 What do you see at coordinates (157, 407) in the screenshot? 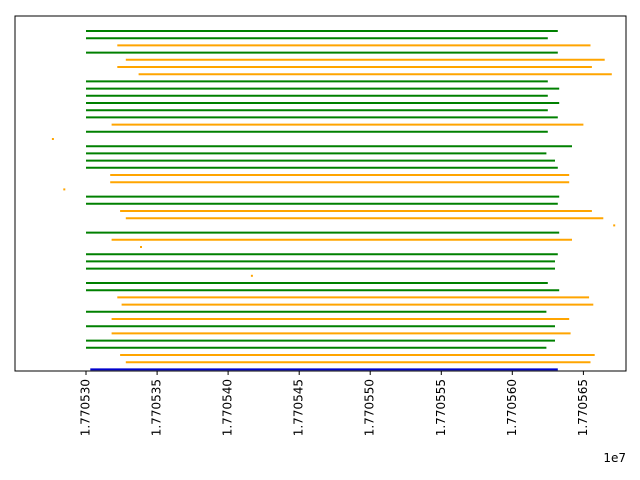
I see `x-tick-label: 1.770535` at bounding box center [157, 407].